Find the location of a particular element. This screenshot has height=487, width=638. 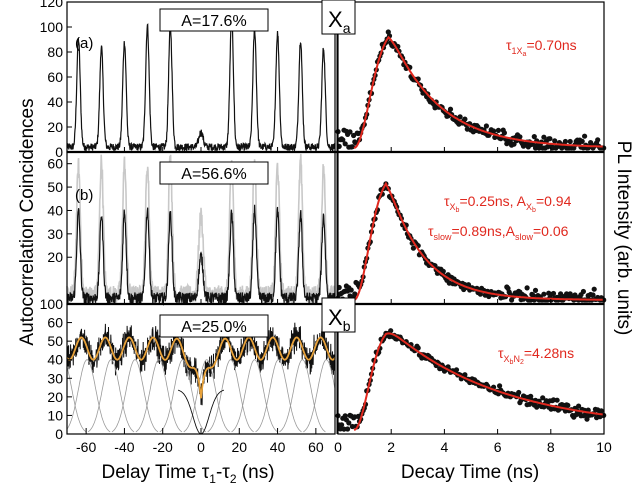

annotation-a: A=17.6% is located at coordinates (213, 21).